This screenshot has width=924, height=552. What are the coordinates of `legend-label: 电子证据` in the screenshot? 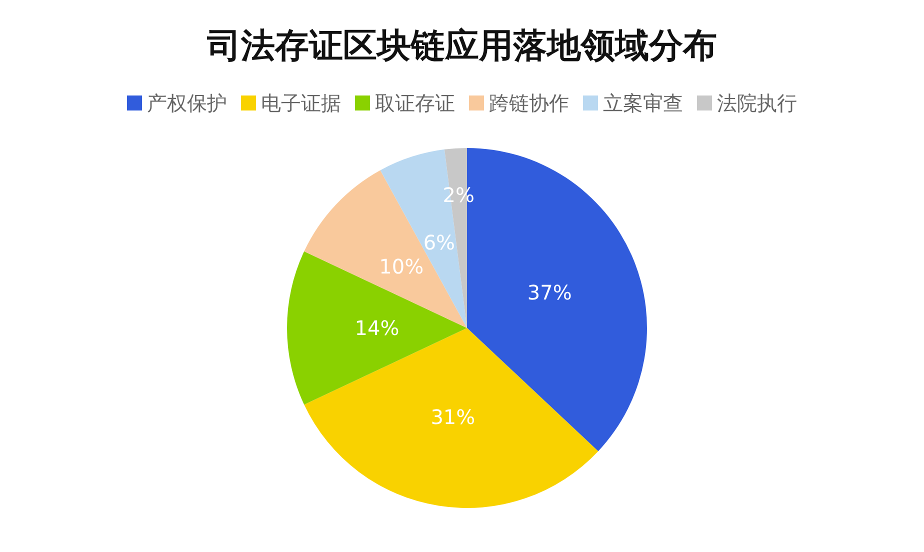 It's located at (301, 103).